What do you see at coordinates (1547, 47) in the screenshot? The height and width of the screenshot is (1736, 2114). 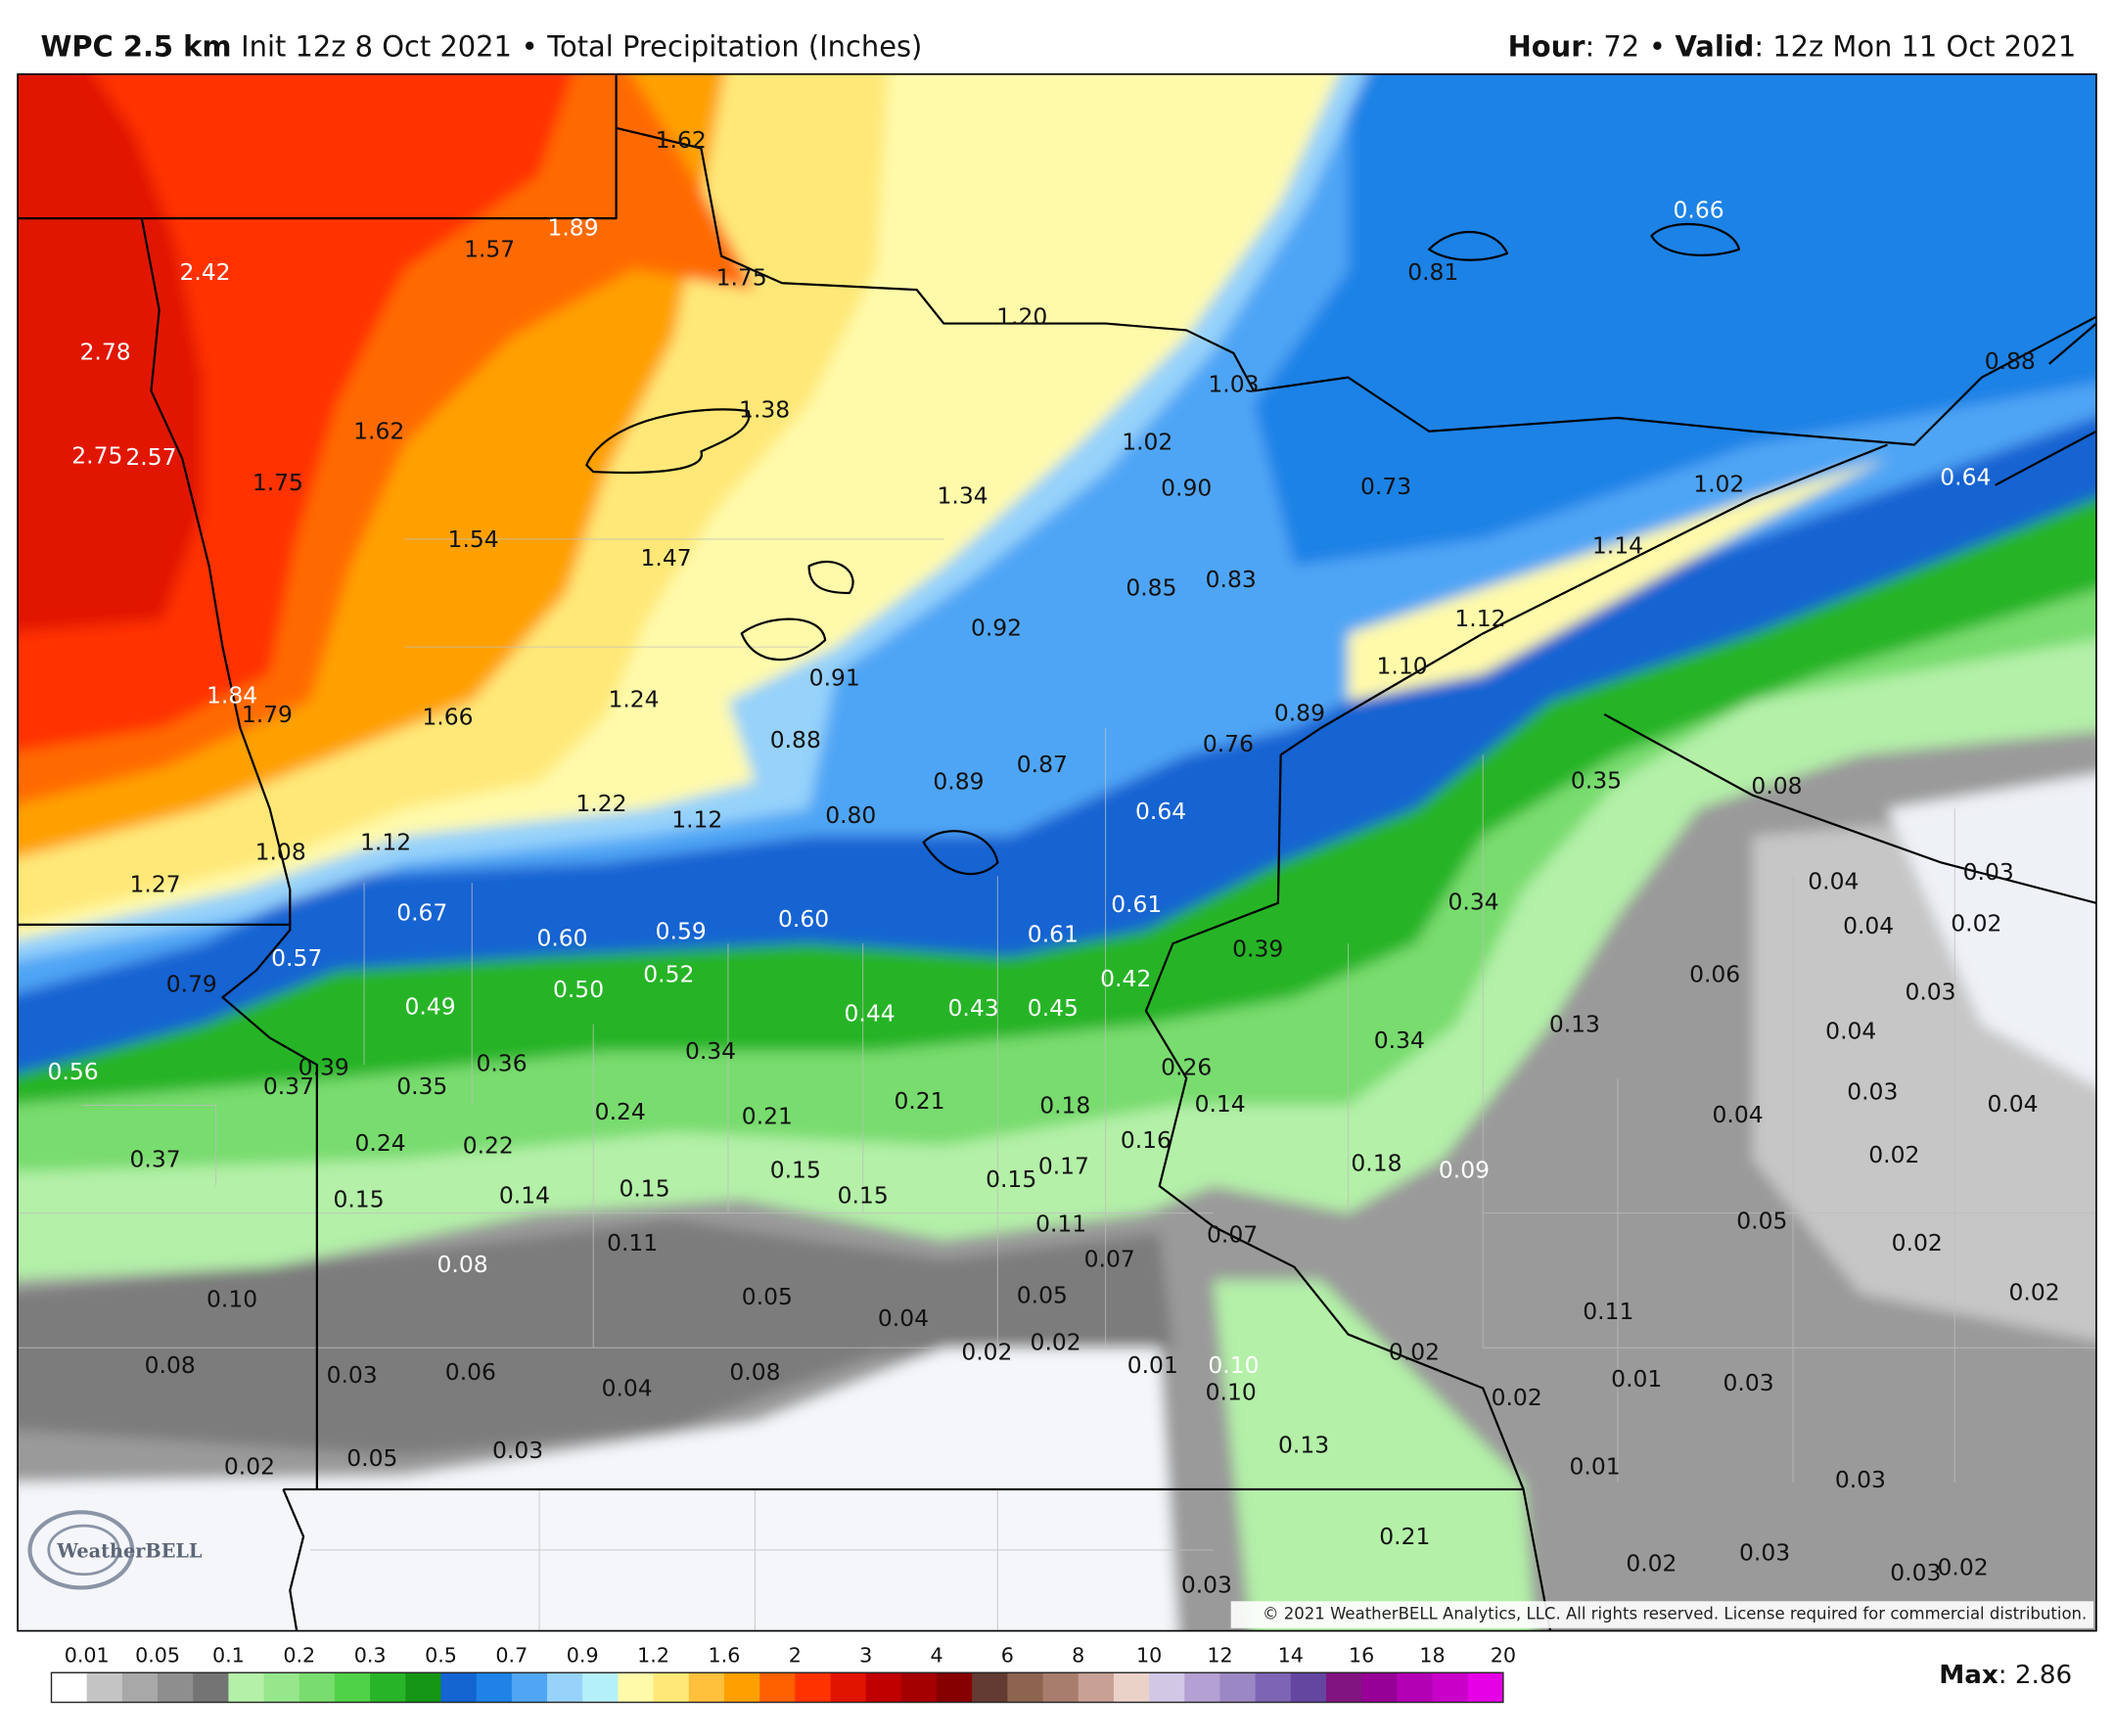 I see `hour-label: Hour` at bounding box center [1547, 47].